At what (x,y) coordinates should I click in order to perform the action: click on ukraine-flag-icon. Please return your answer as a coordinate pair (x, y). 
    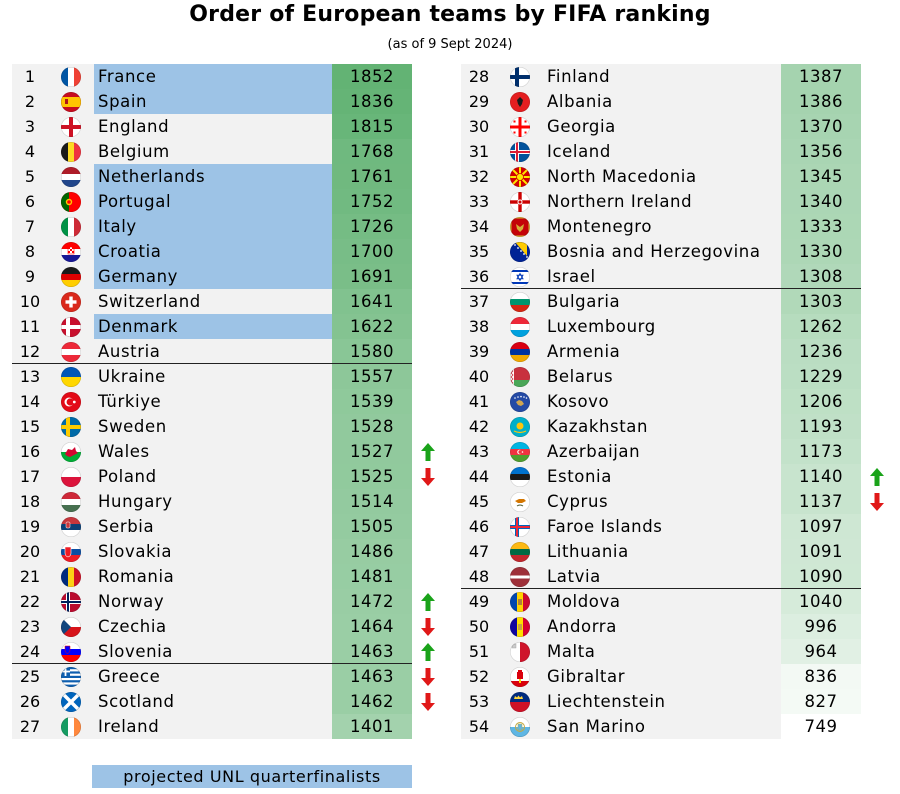
    Looking at the image, I should click on (71, 376).